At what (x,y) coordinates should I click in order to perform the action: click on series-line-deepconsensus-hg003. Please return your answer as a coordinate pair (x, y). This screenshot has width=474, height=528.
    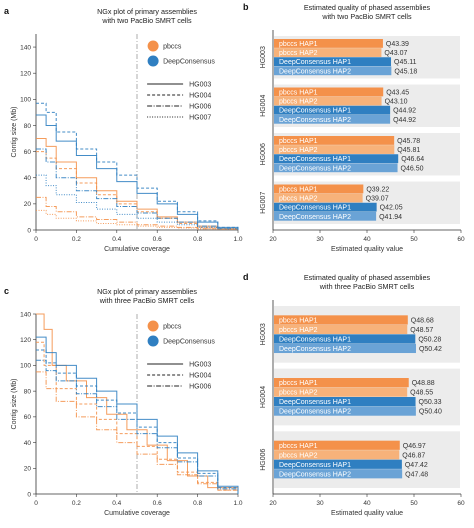
    Looking at the image, I should click on (137, 415).